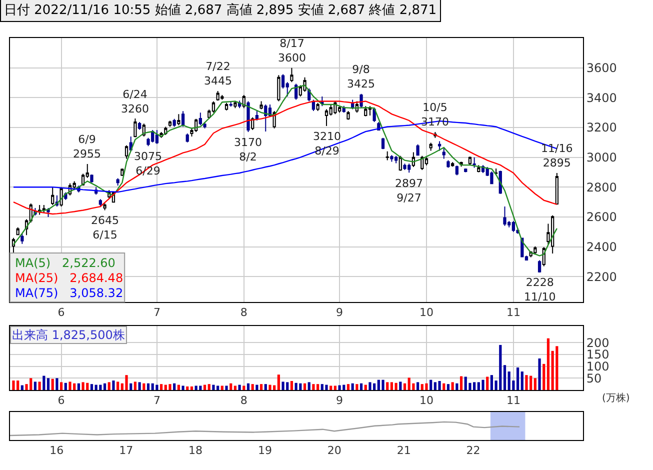 This screenshot has height=470, width=653. I want to click on annotation: 7/22 3445, so click(218, 74).